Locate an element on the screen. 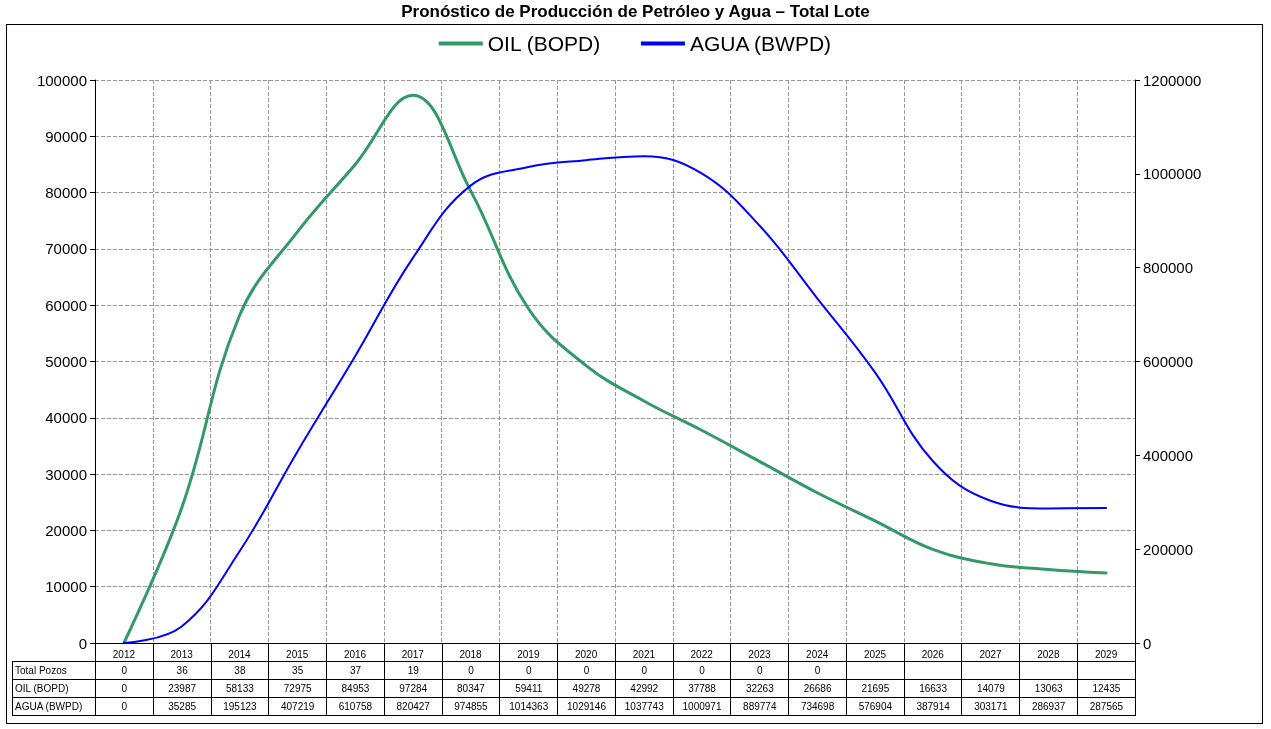 Image resolution: width=1271 pixels, height=729 pixels. data-label: 26686 is located at coordinates (817, 688).